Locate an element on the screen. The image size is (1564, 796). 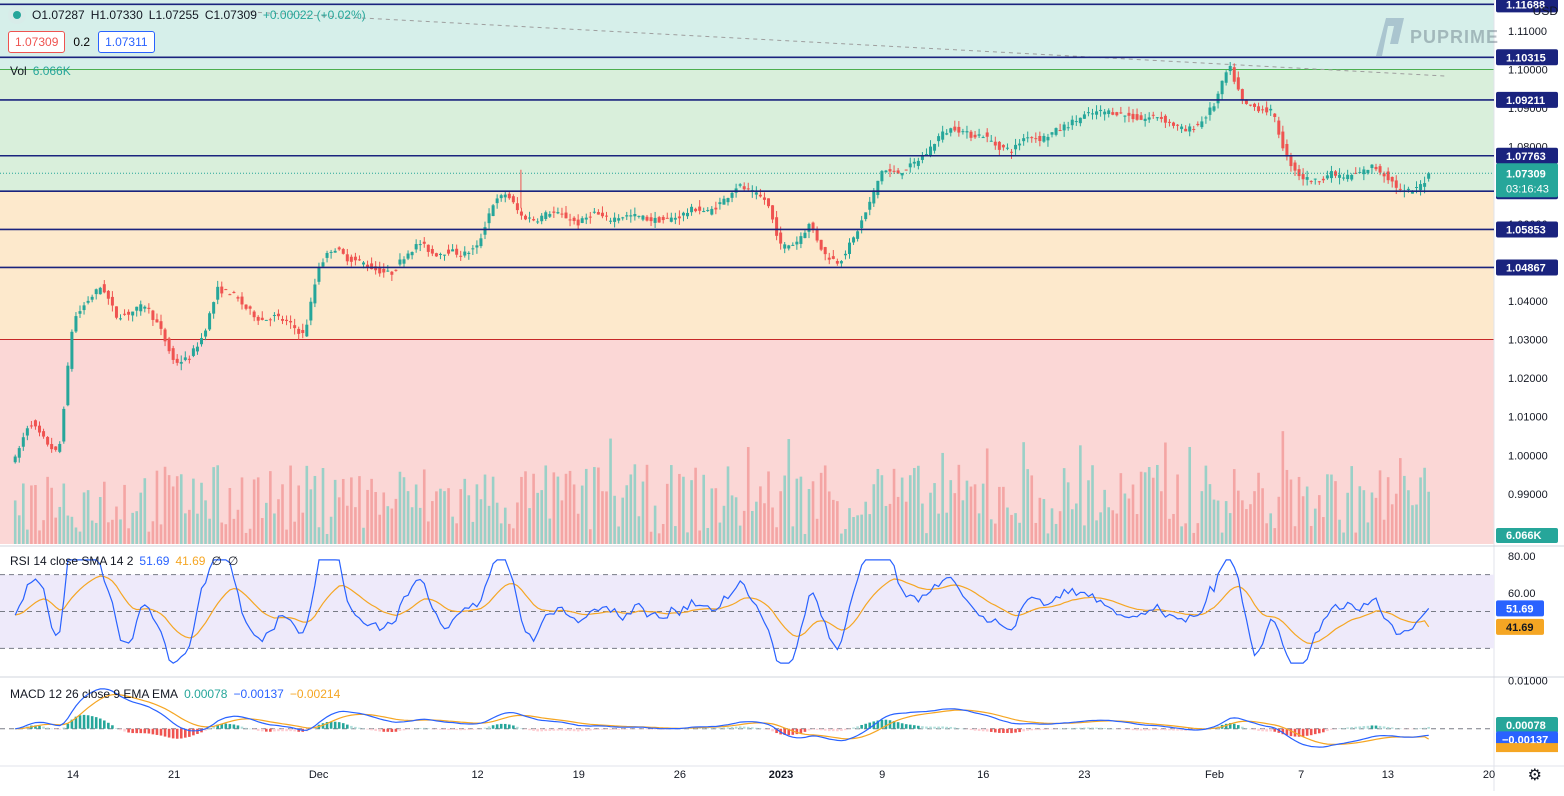
price-tick-label: 1.03000 is located at coordinates (1528, 341).